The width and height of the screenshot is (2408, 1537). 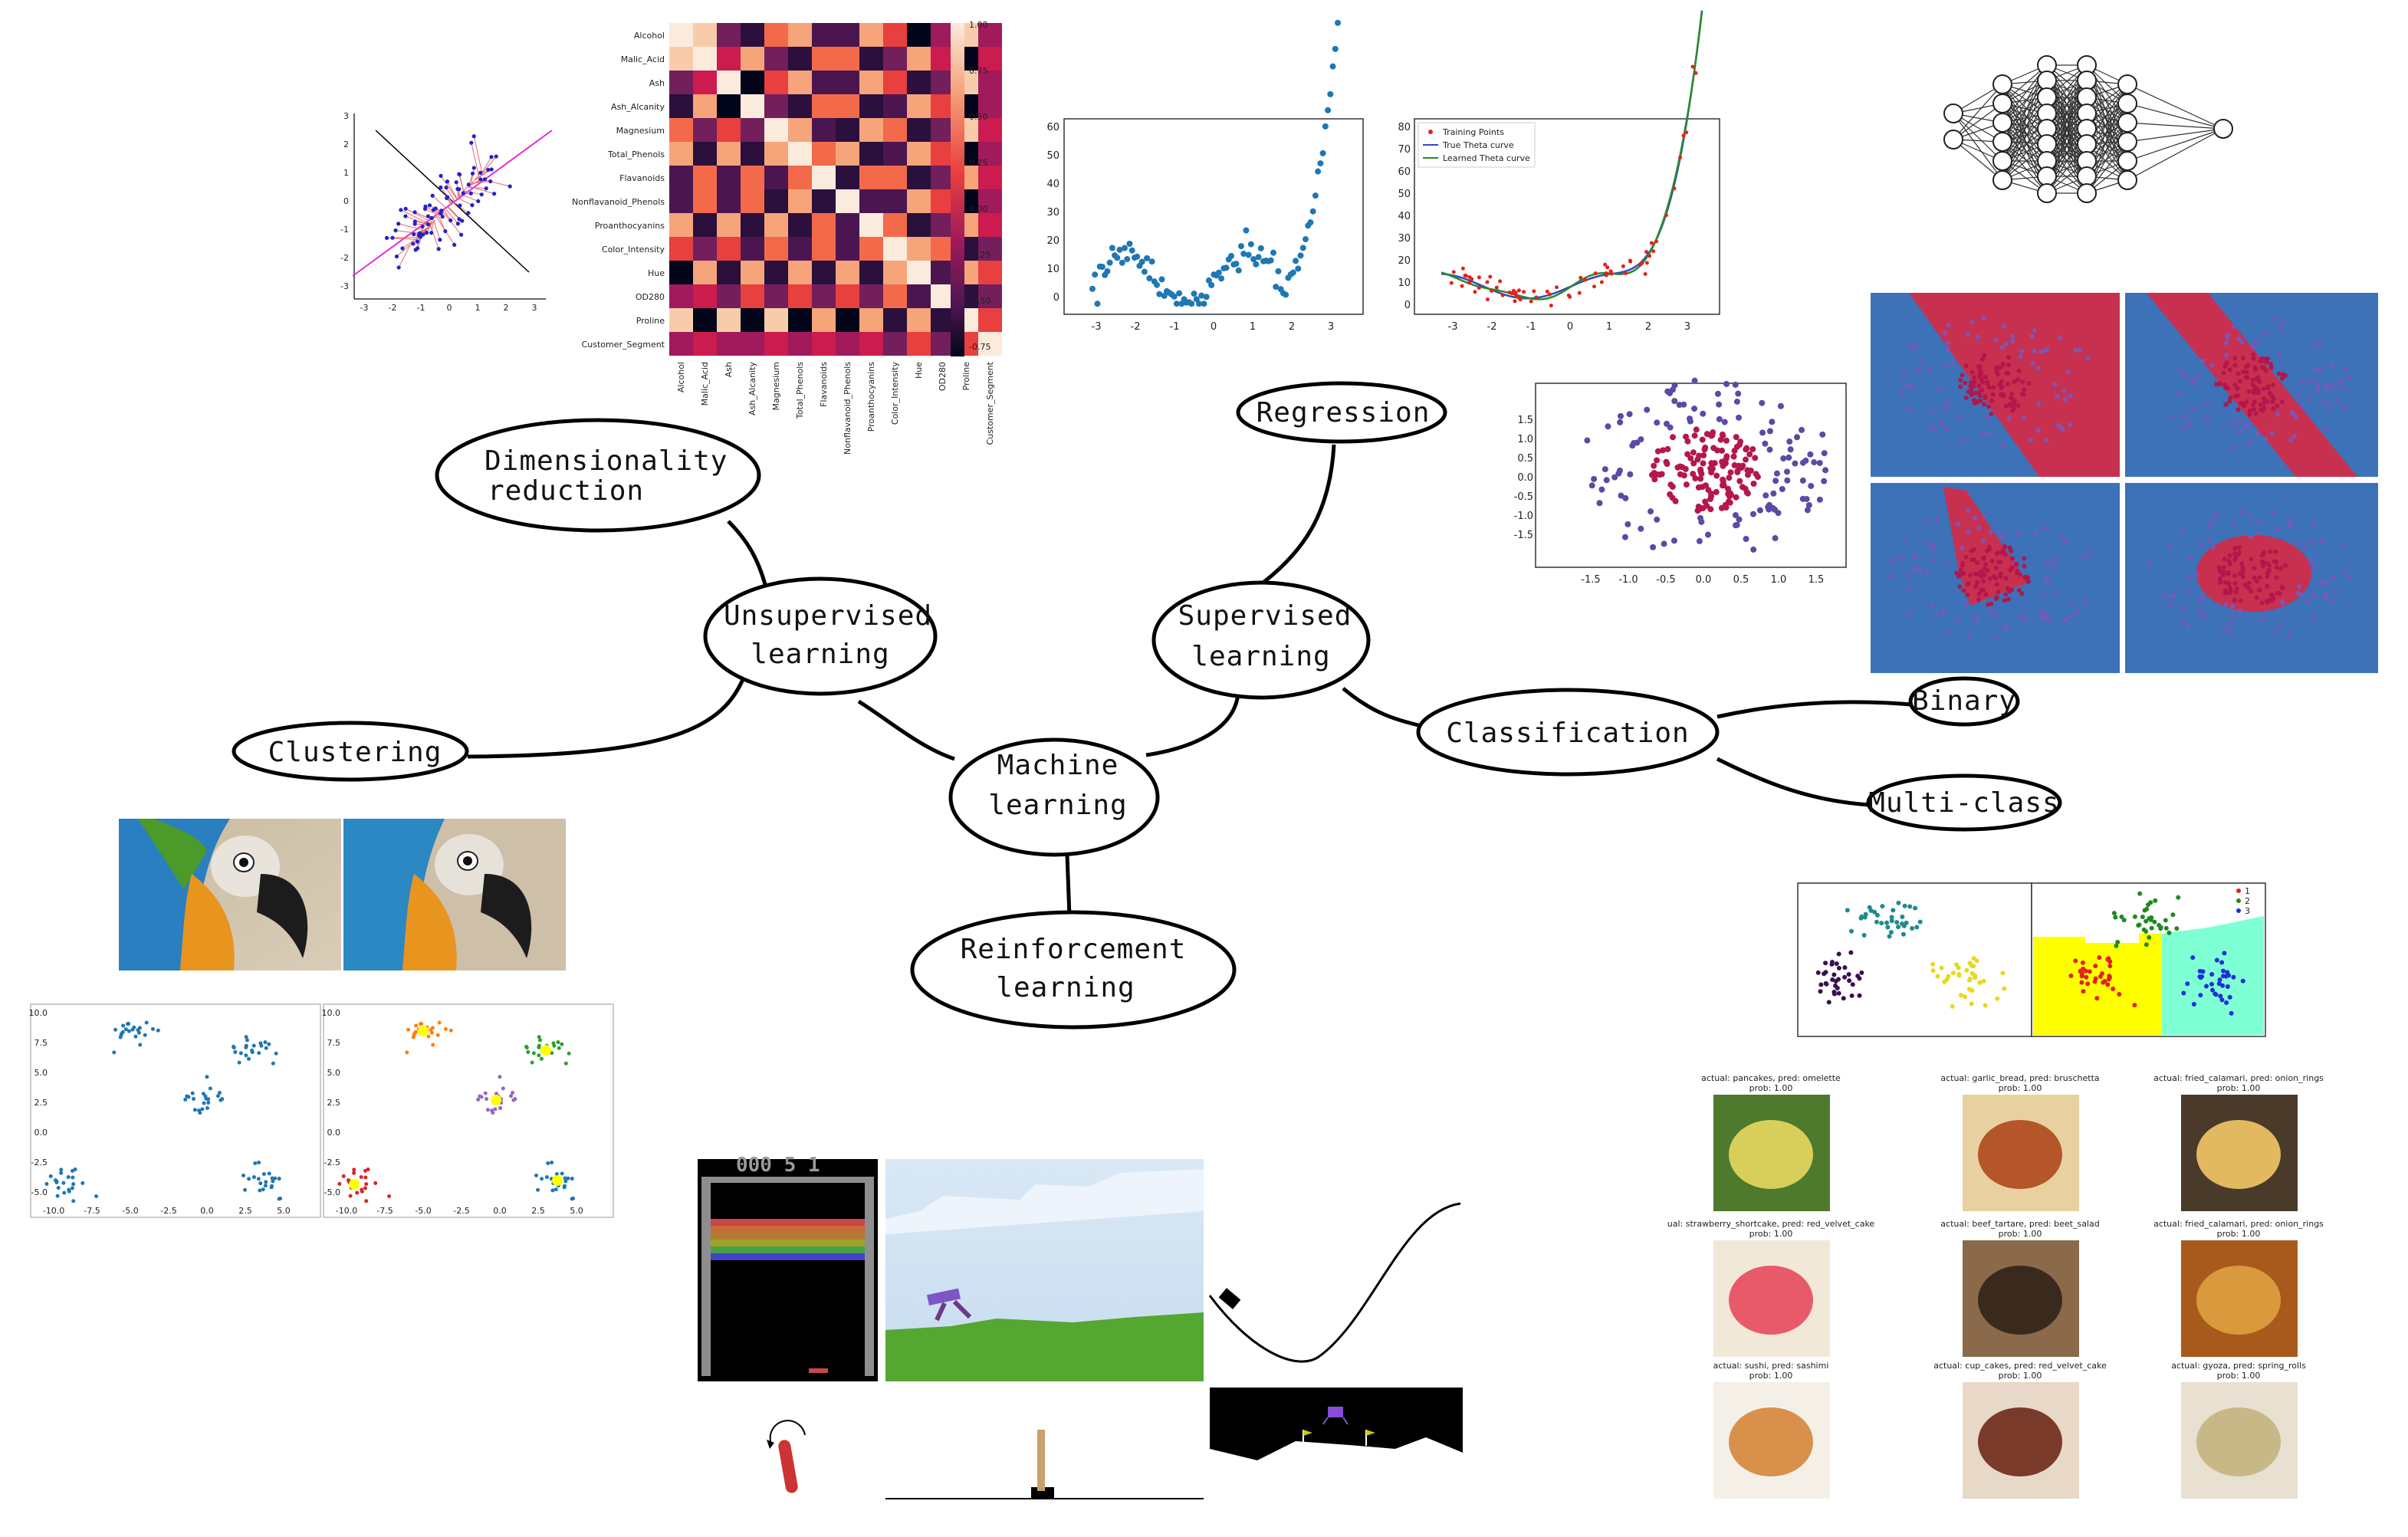 I want to click on node-multi-class: Multi-class, so click(x=1964, y=802).